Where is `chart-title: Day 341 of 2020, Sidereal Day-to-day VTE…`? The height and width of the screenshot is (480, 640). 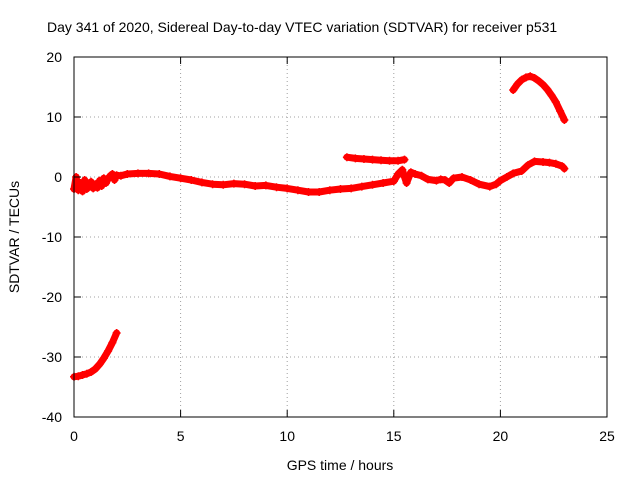 chart-title: Day 341 of 2020, Sidereal Day-to-day VTE… is located at coordinates (302, 27).